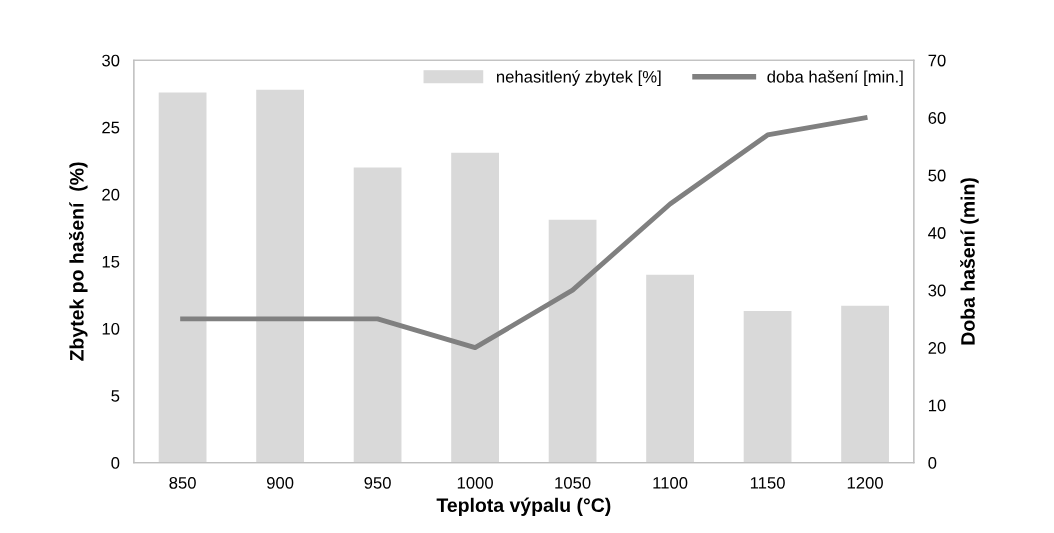  Describe the element at coordinates (865, 482) in the screenshot. I see `x-tick-label: 1200` at that location.